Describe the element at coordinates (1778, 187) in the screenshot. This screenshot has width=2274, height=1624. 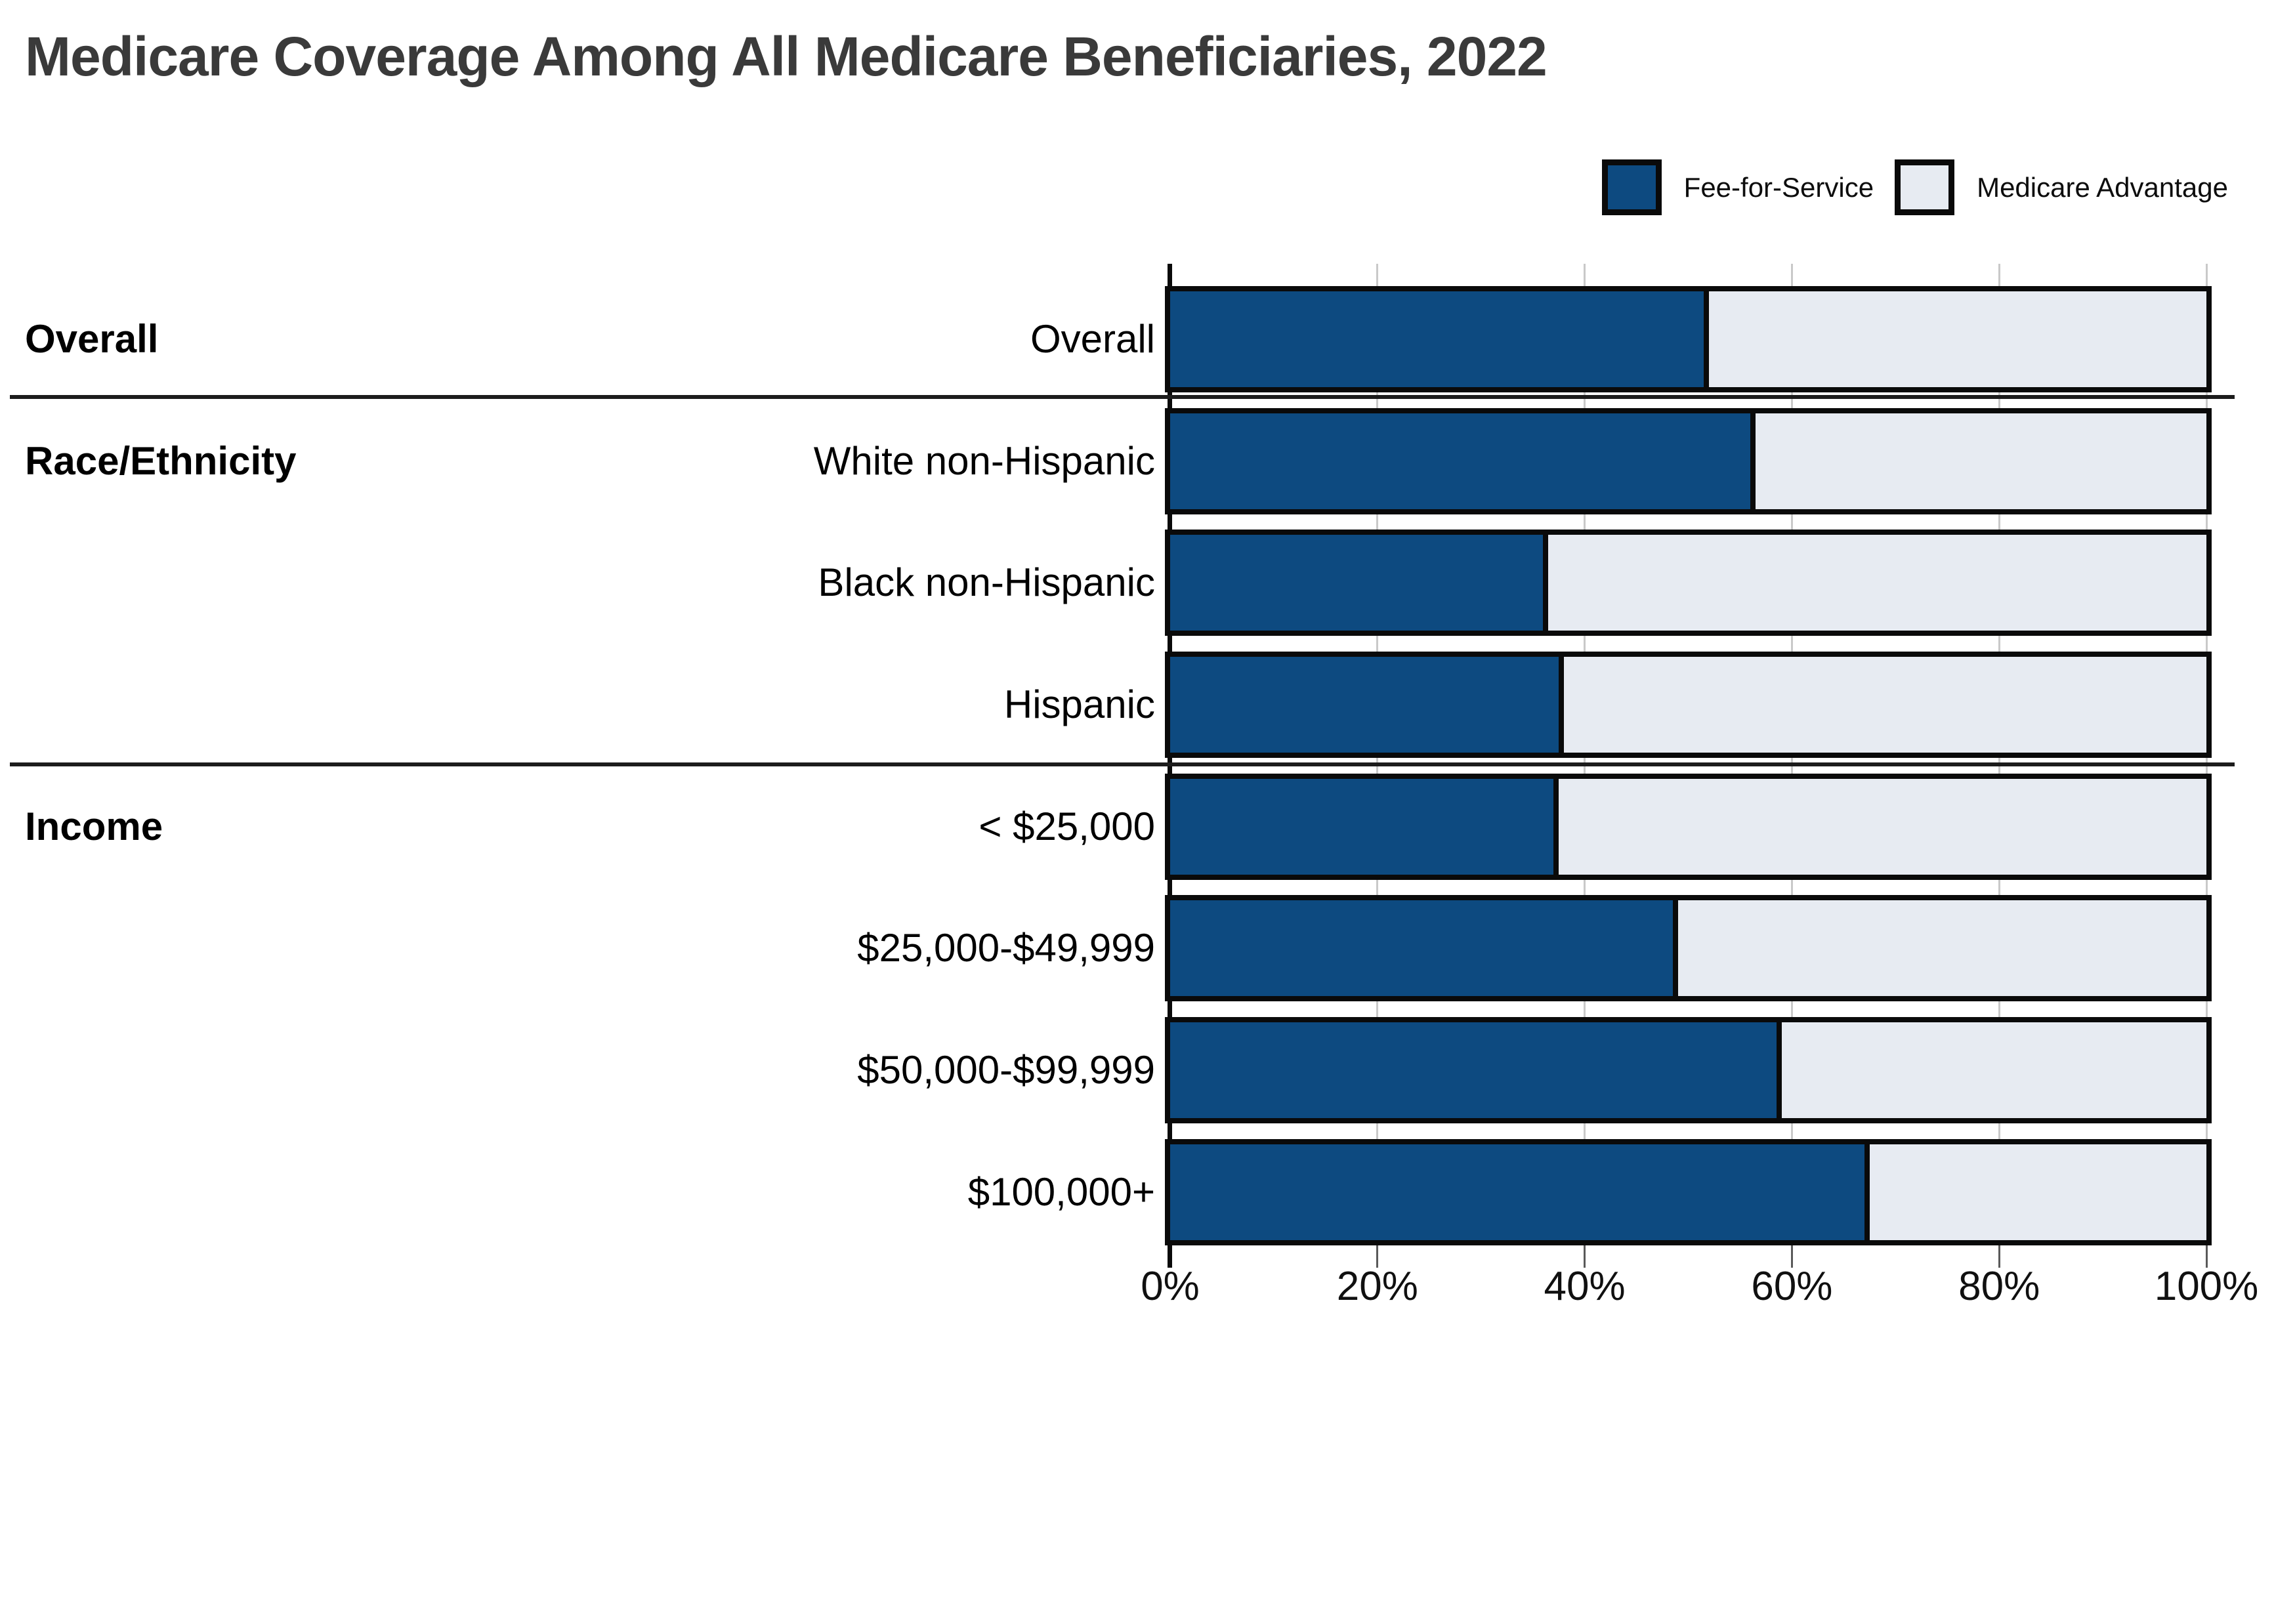
I see `legend-label-fee-for-service: Fee-for-Service` at that location.